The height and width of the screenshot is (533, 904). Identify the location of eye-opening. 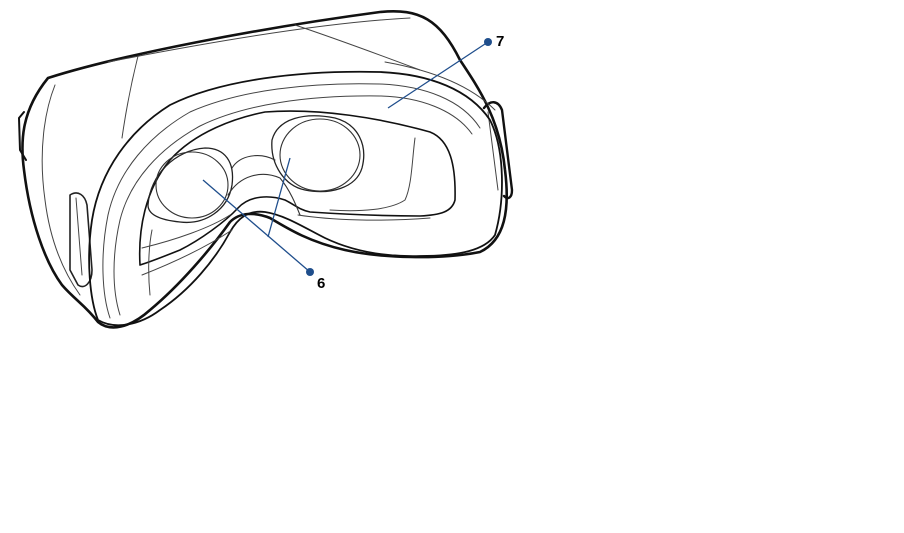
(297, 188).